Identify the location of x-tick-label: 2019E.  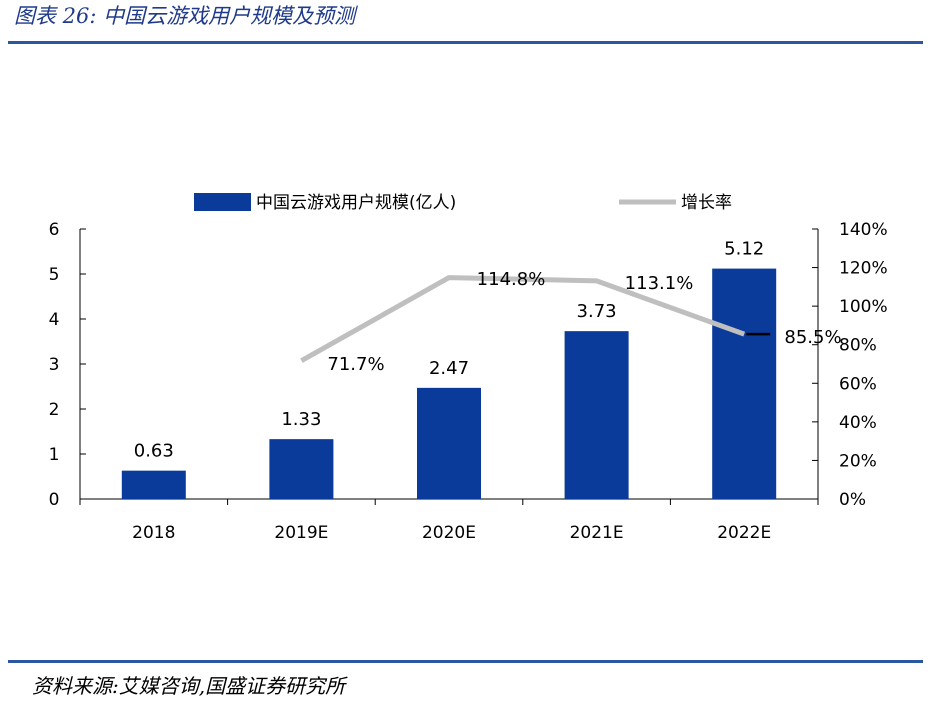
(301, 533).